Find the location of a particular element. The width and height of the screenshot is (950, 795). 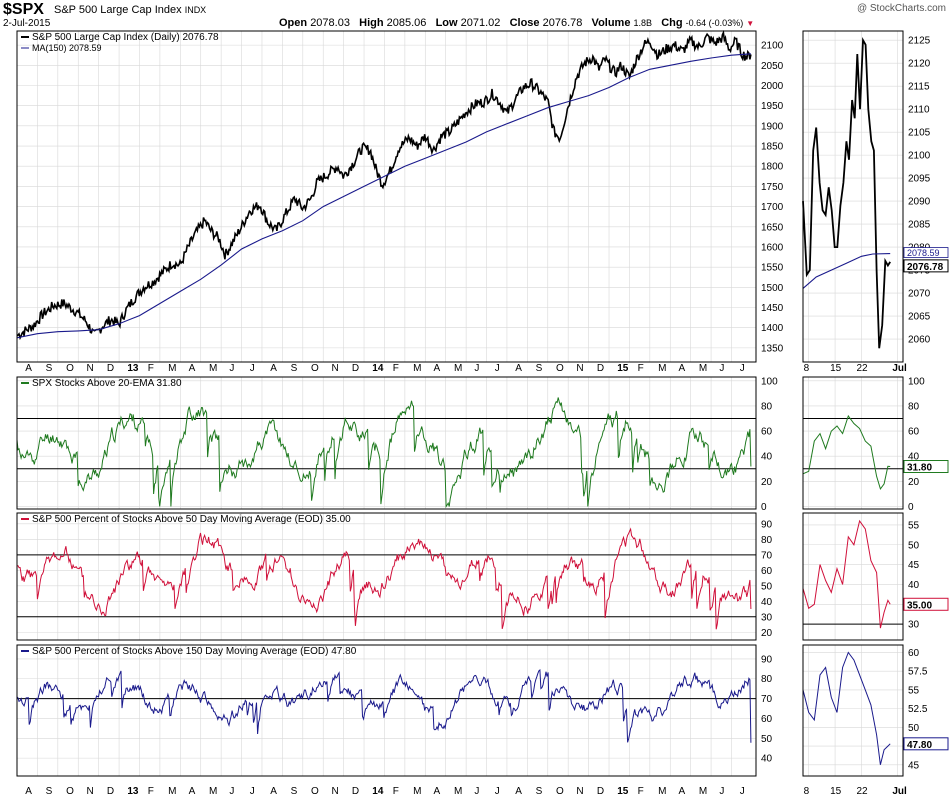

zoom-x-tick-label: 15 is located at coordinates (836, 368).